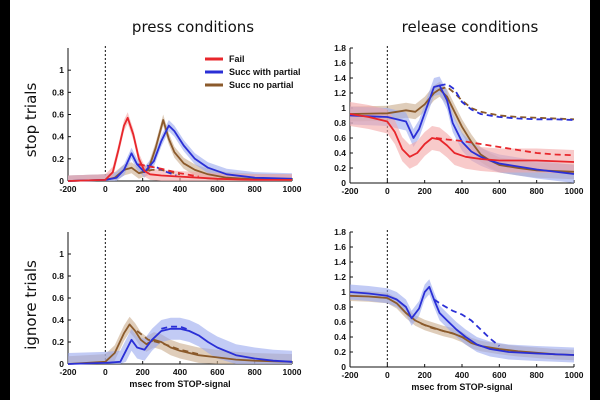 The image size is (600, 400). I want to click on band-succ_nopartial, so click(462, 130).